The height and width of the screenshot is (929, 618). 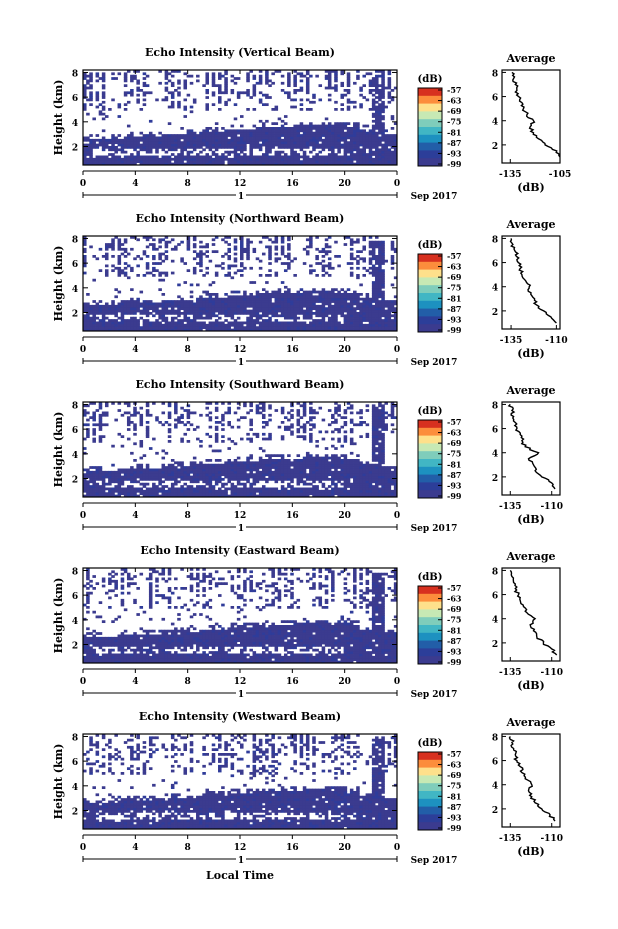 What do you see at coordinates (75, 148) in the screenshot?
I see `y-tick-label: 2` at bounding box center [75, 148].